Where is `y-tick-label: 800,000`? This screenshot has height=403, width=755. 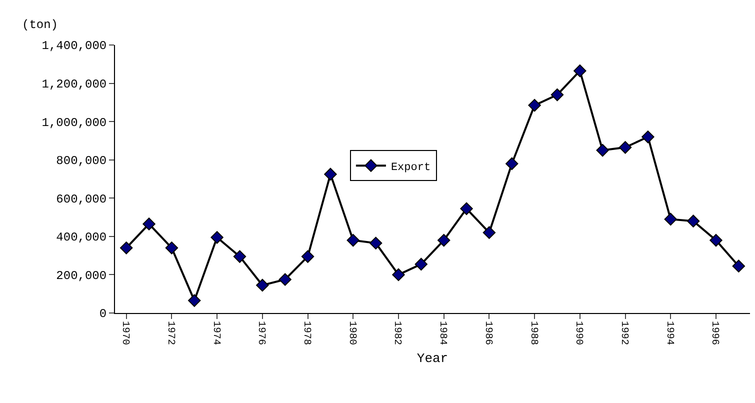 y-tick-label: 800,000 is located at coordinates (81, 161).